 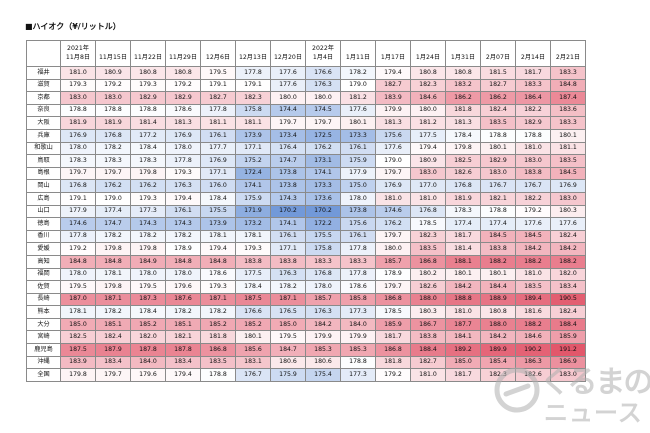 What do you see at coordinates (253, 375) in the screenshot?
I see `price-cell: 176.7` at bounding box center [253, 375].